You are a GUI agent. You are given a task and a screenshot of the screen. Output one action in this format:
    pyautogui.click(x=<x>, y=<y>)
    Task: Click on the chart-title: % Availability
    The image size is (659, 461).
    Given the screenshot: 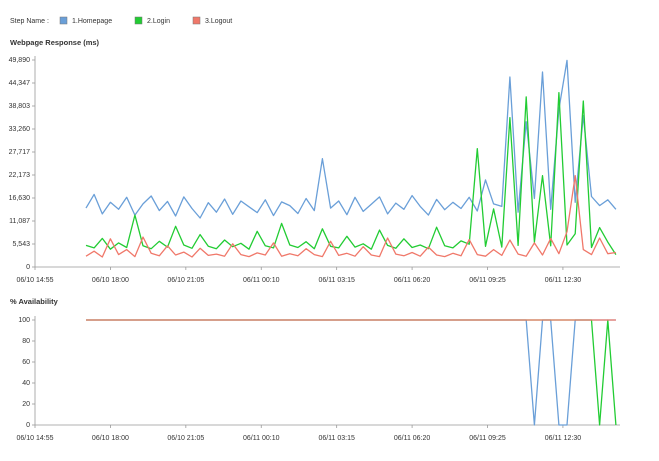 What is the action you would take?
    pyautogui.click(x=34, y=301)
    